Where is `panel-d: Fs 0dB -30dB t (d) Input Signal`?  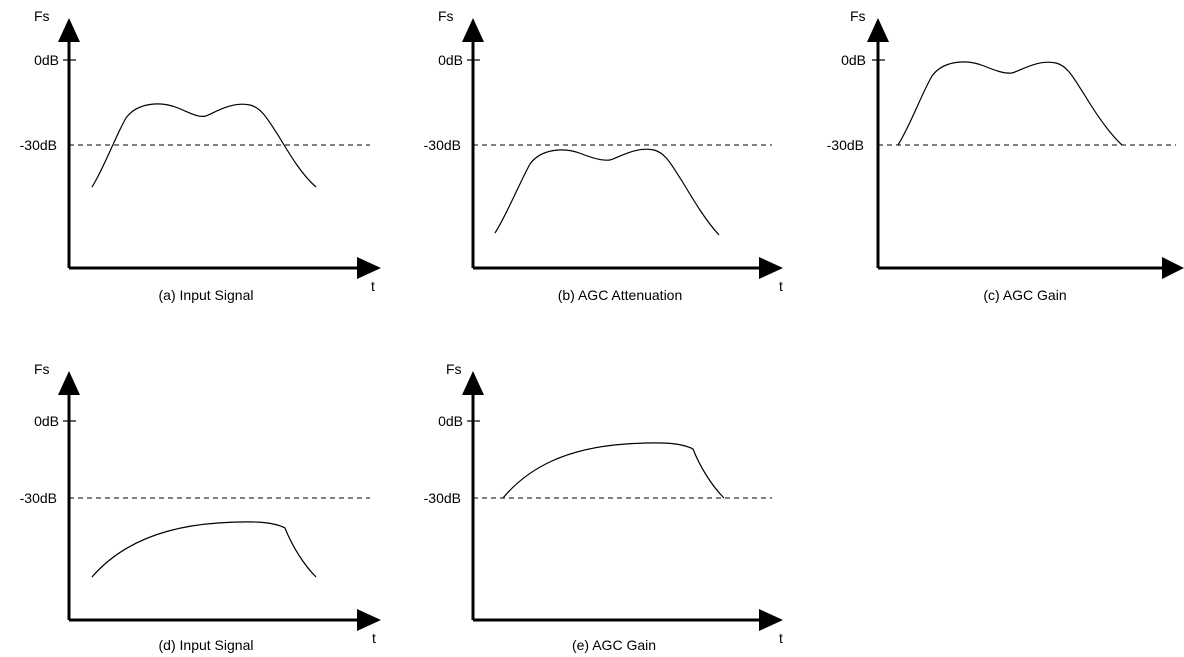 panel-d: Fs 0dB -30dB t (d) Input Signal is located at coordinates (200, 507).